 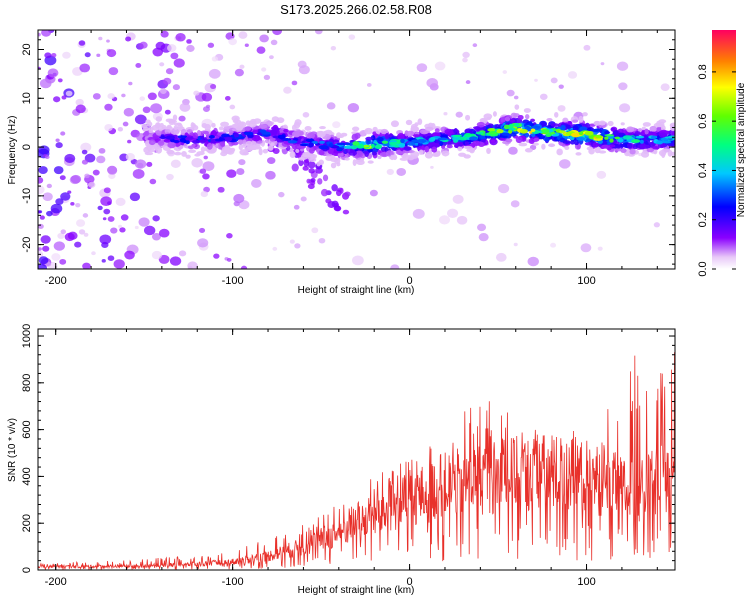 I want to click on y-tick-label: 400, so click(x=27, y=476).